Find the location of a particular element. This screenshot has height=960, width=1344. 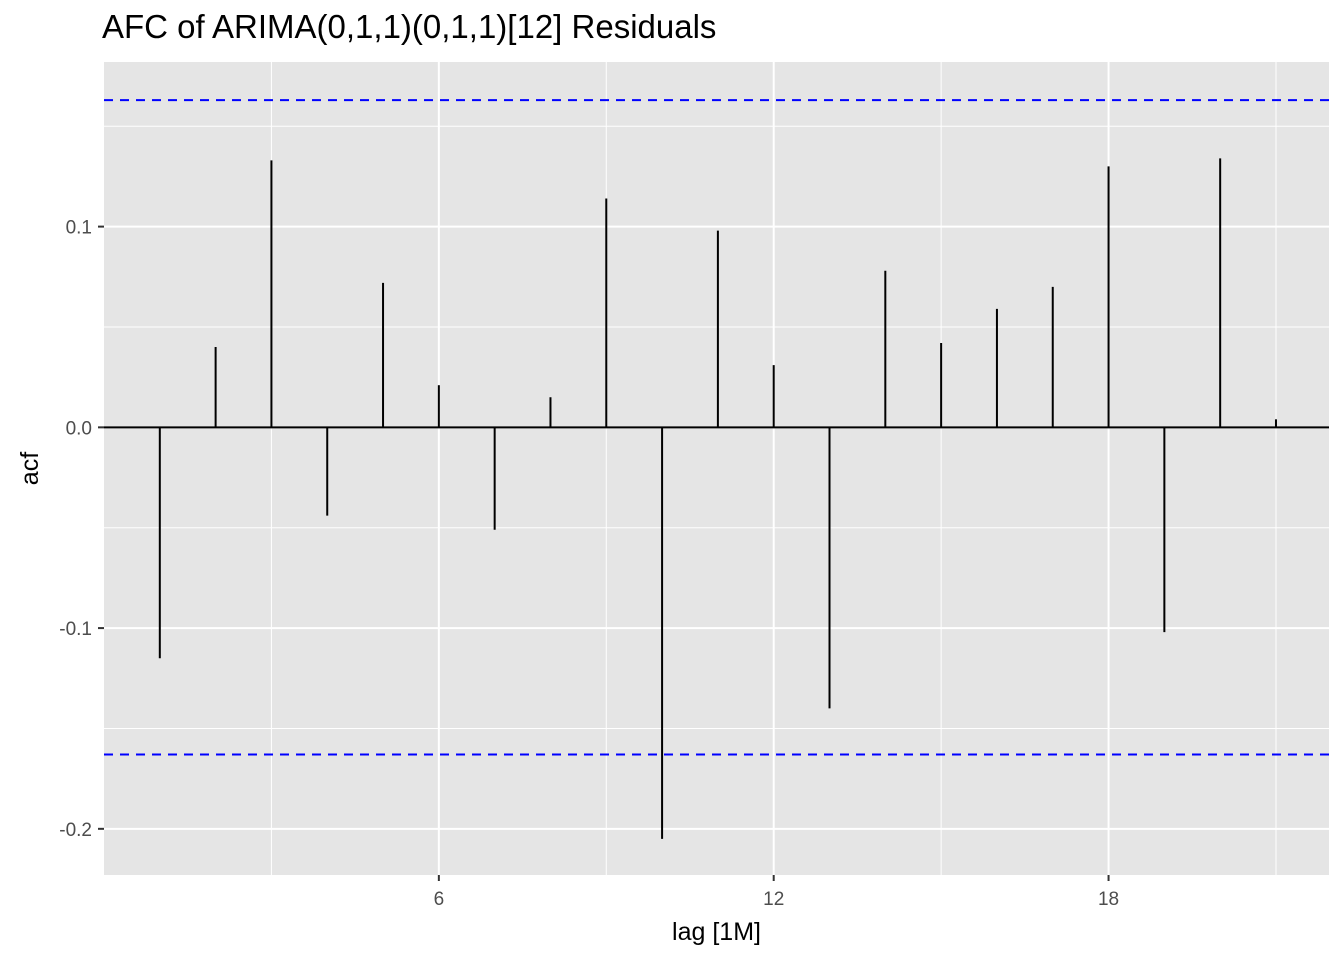

y-tick-label: -0.2 is located at coordinates (75, 830).